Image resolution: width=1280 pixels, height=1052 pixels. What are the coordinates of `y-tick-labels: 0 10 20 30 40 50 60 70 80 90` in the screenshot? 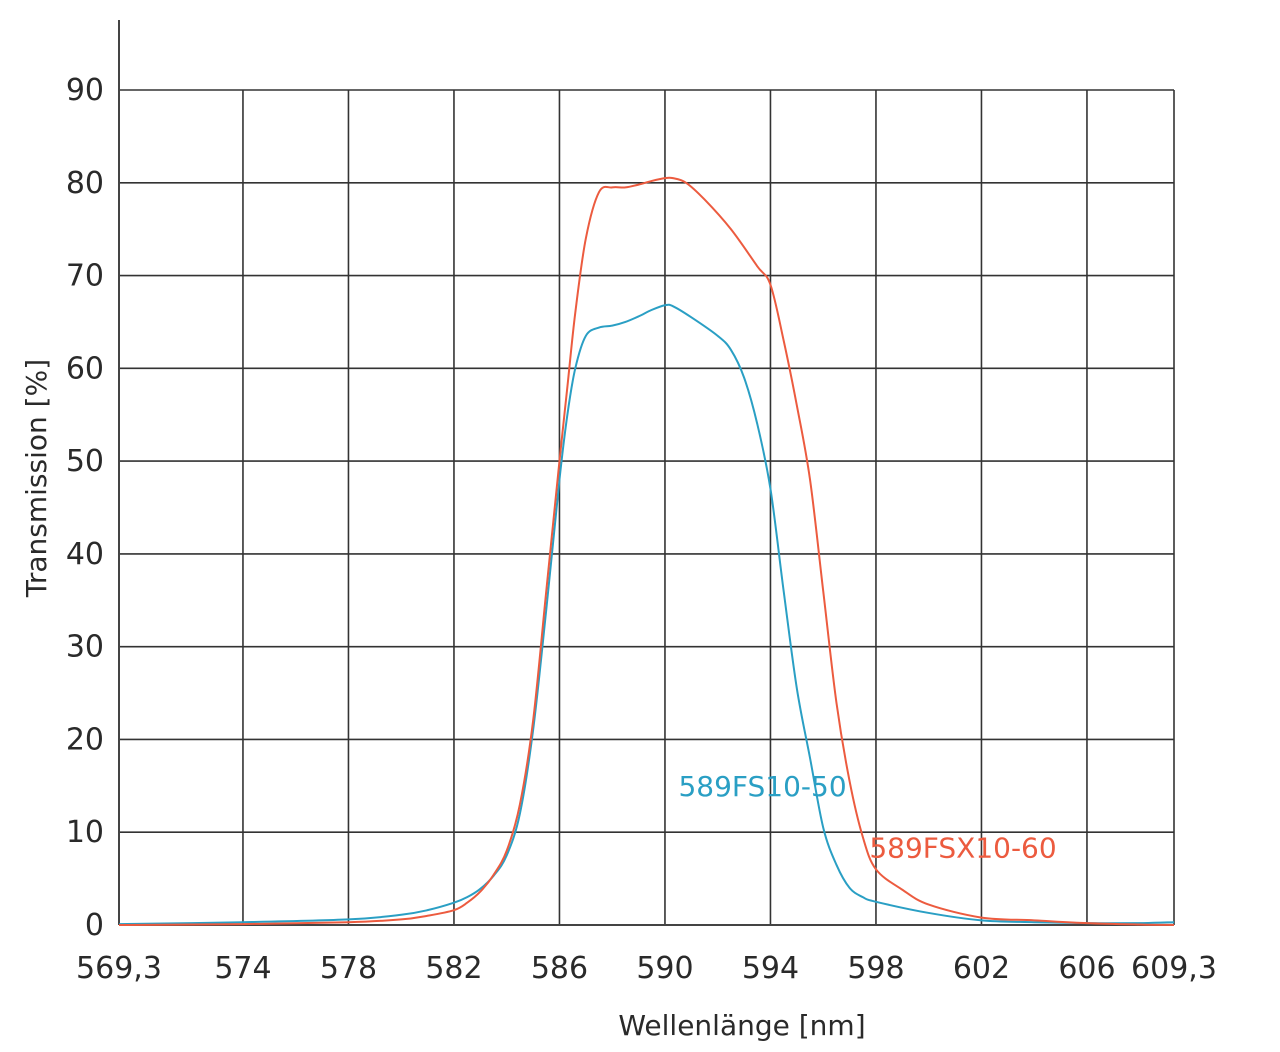 It's located at (85, 508).